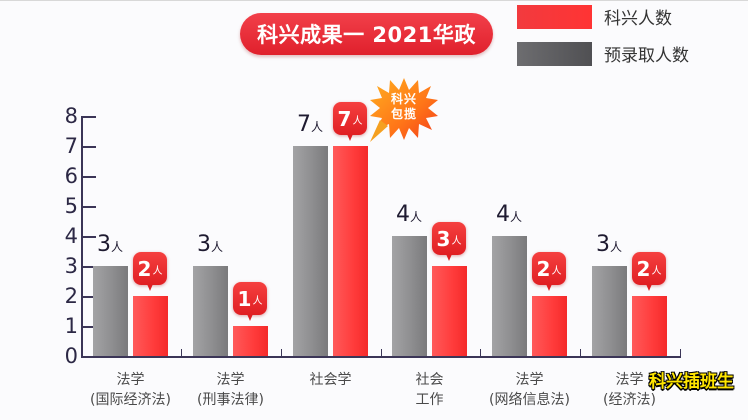  Describe the element at coordinates (554, 53) in the screenshot. I see `legend-swatch-gray` at that location.